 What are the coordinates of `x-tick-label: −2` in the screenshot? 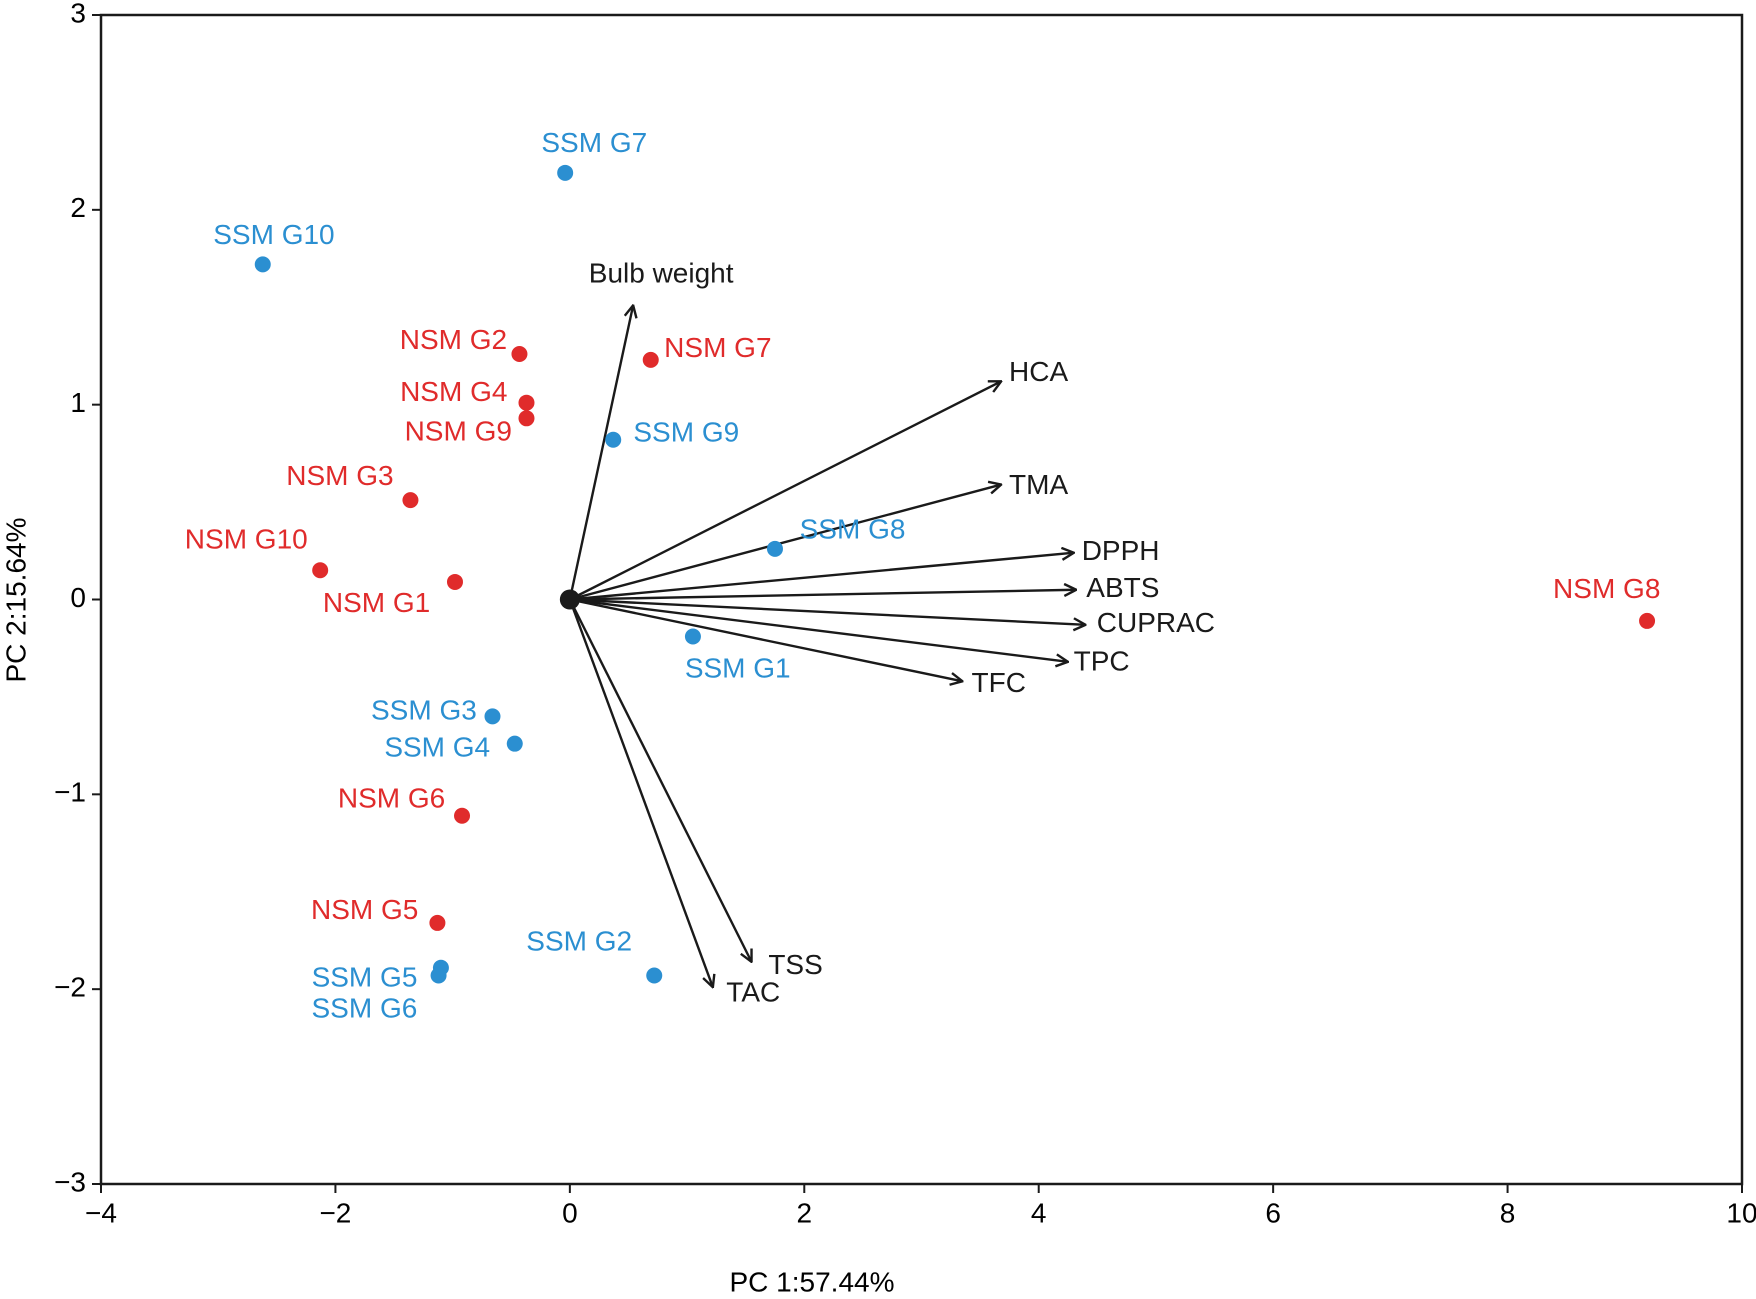 It's located at (335, 1212).